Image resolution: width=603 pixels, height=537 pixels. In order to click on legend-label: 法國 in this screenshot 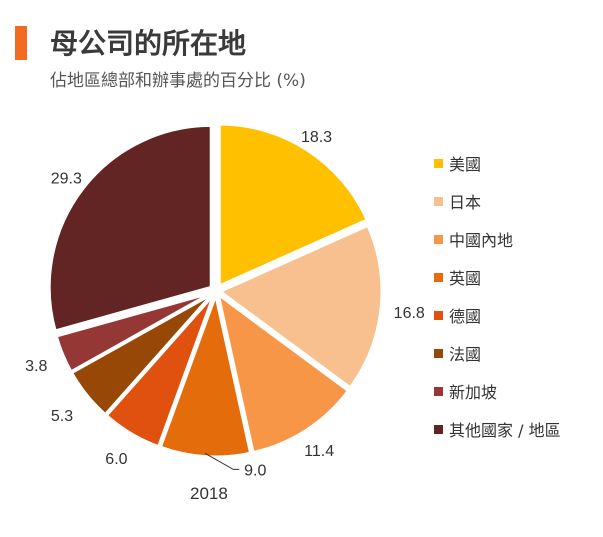, I will do `click(465, 354)`.